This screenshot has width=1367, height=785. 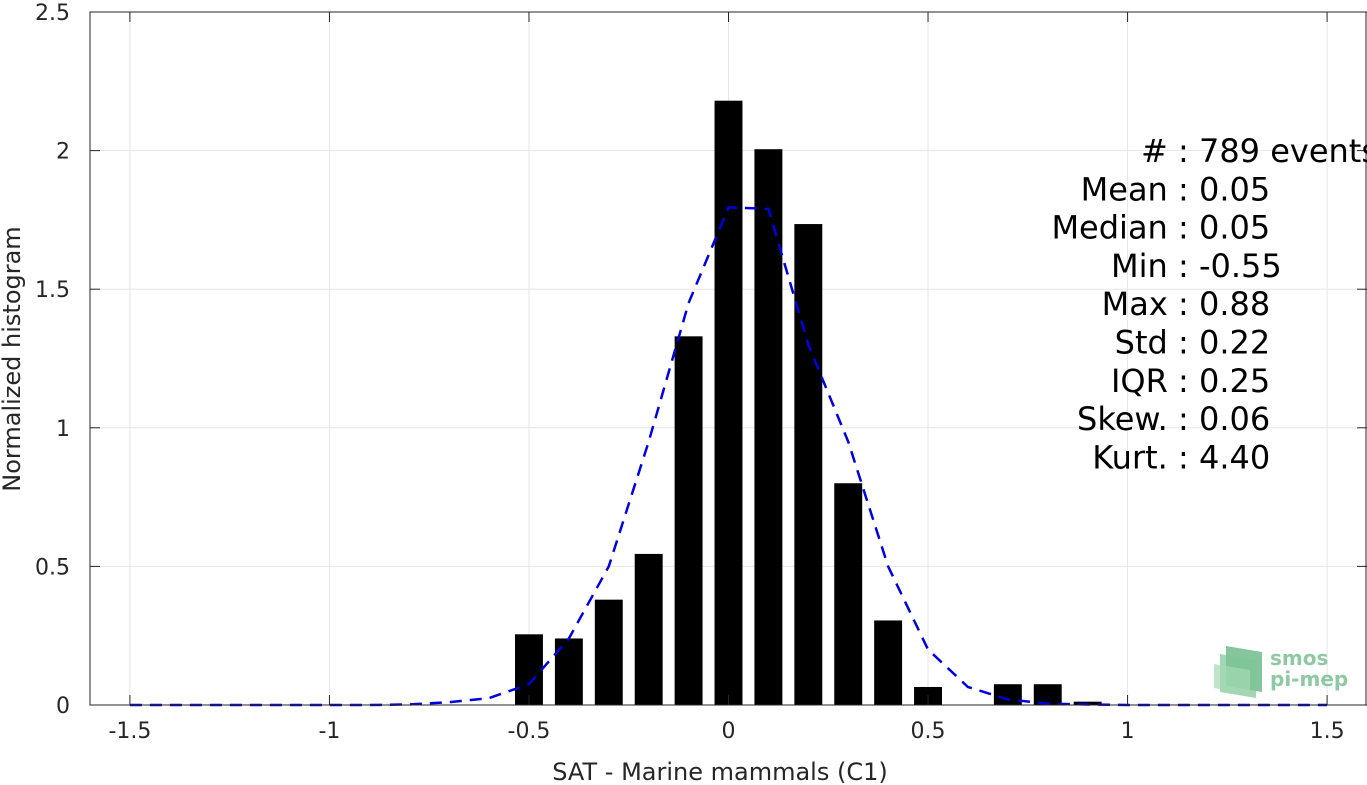 I want to click on x-tick-label: 0.5, so click(x=928, y=731).